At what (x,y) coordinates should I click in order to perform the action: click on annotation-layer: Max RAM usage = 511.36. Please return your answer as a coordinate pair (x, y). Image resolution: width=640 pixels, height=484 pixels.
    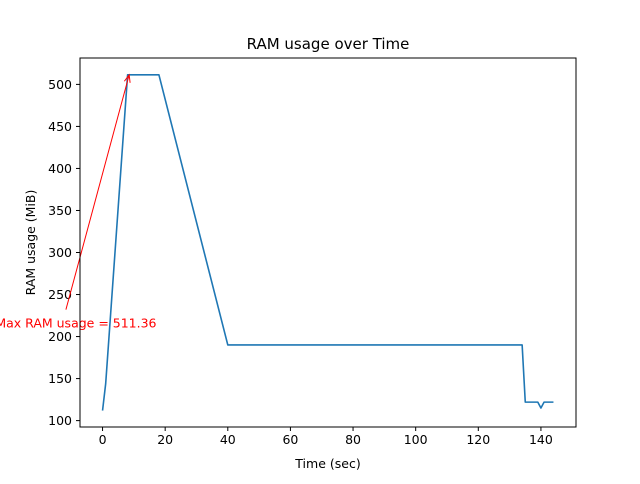
    Looking at the image, I should click on (78, 202).